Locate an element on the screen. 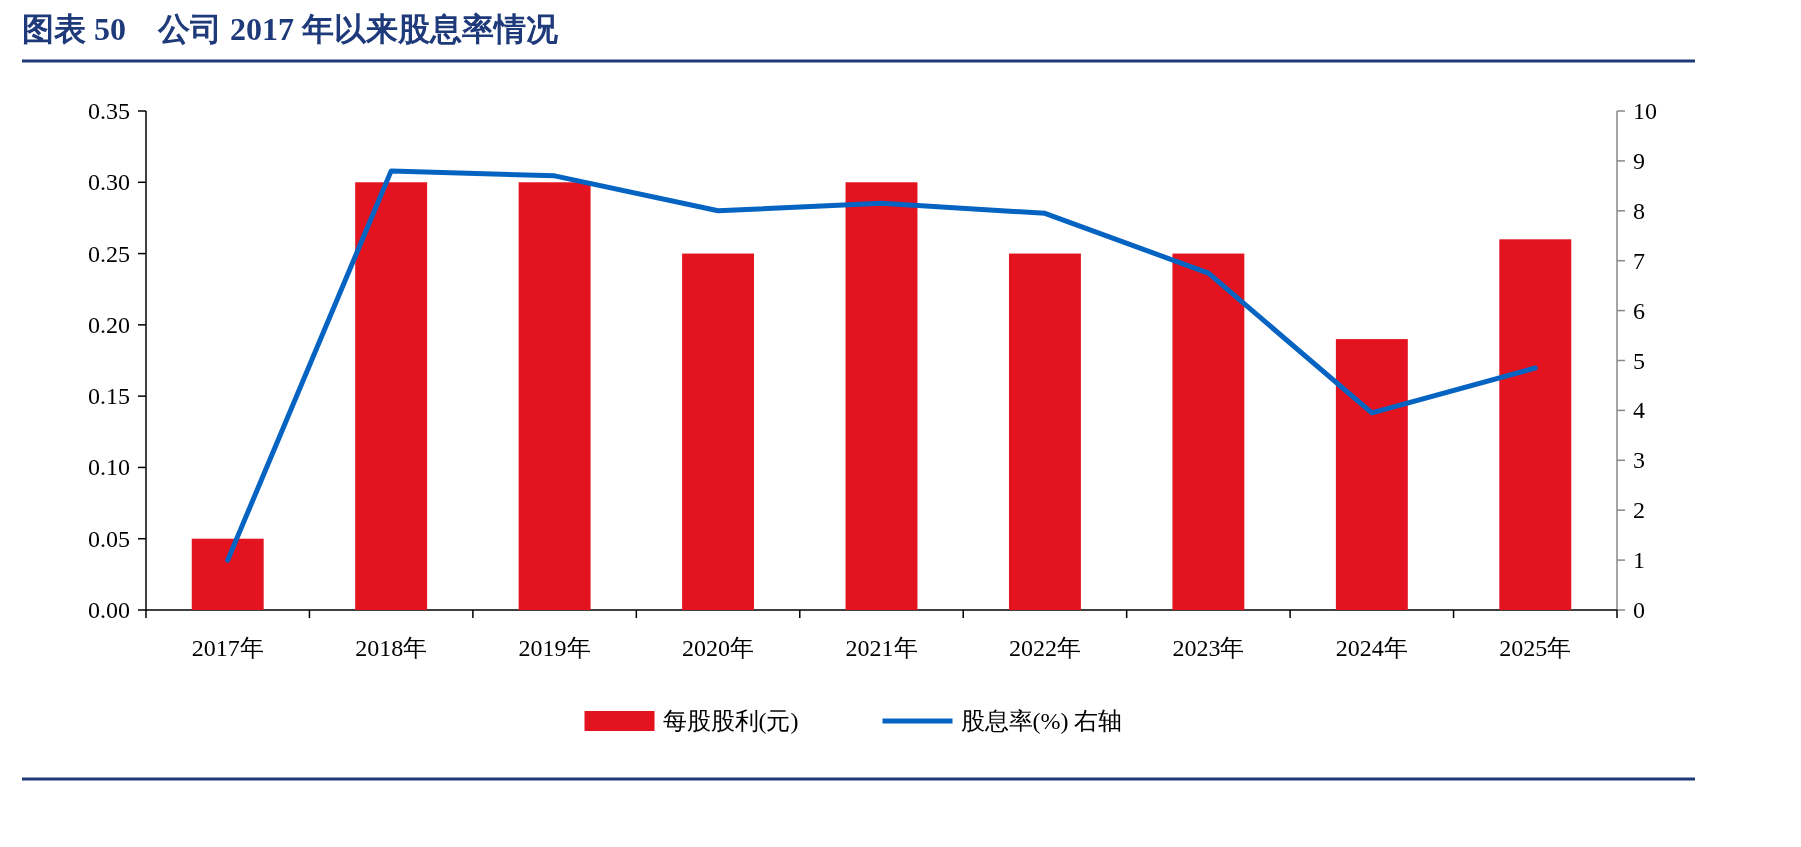 Image resolution: width=1801 pixels, height=847 pixels. x-tick-label: 2017年 is located at coordinates (227, 648).